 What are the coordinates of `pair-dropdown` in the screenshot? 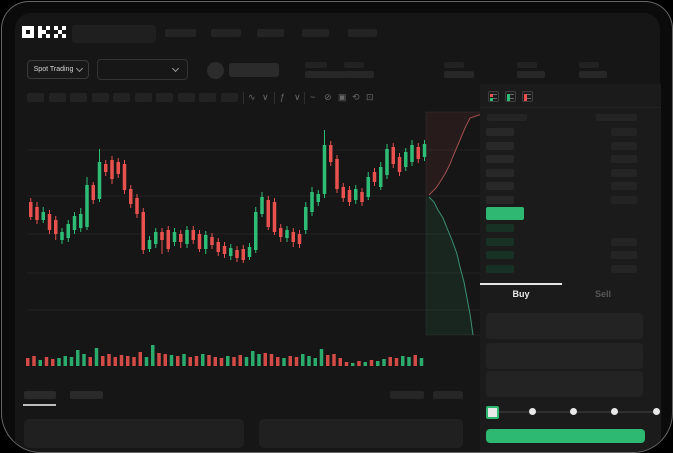 It's located at (142, 69).